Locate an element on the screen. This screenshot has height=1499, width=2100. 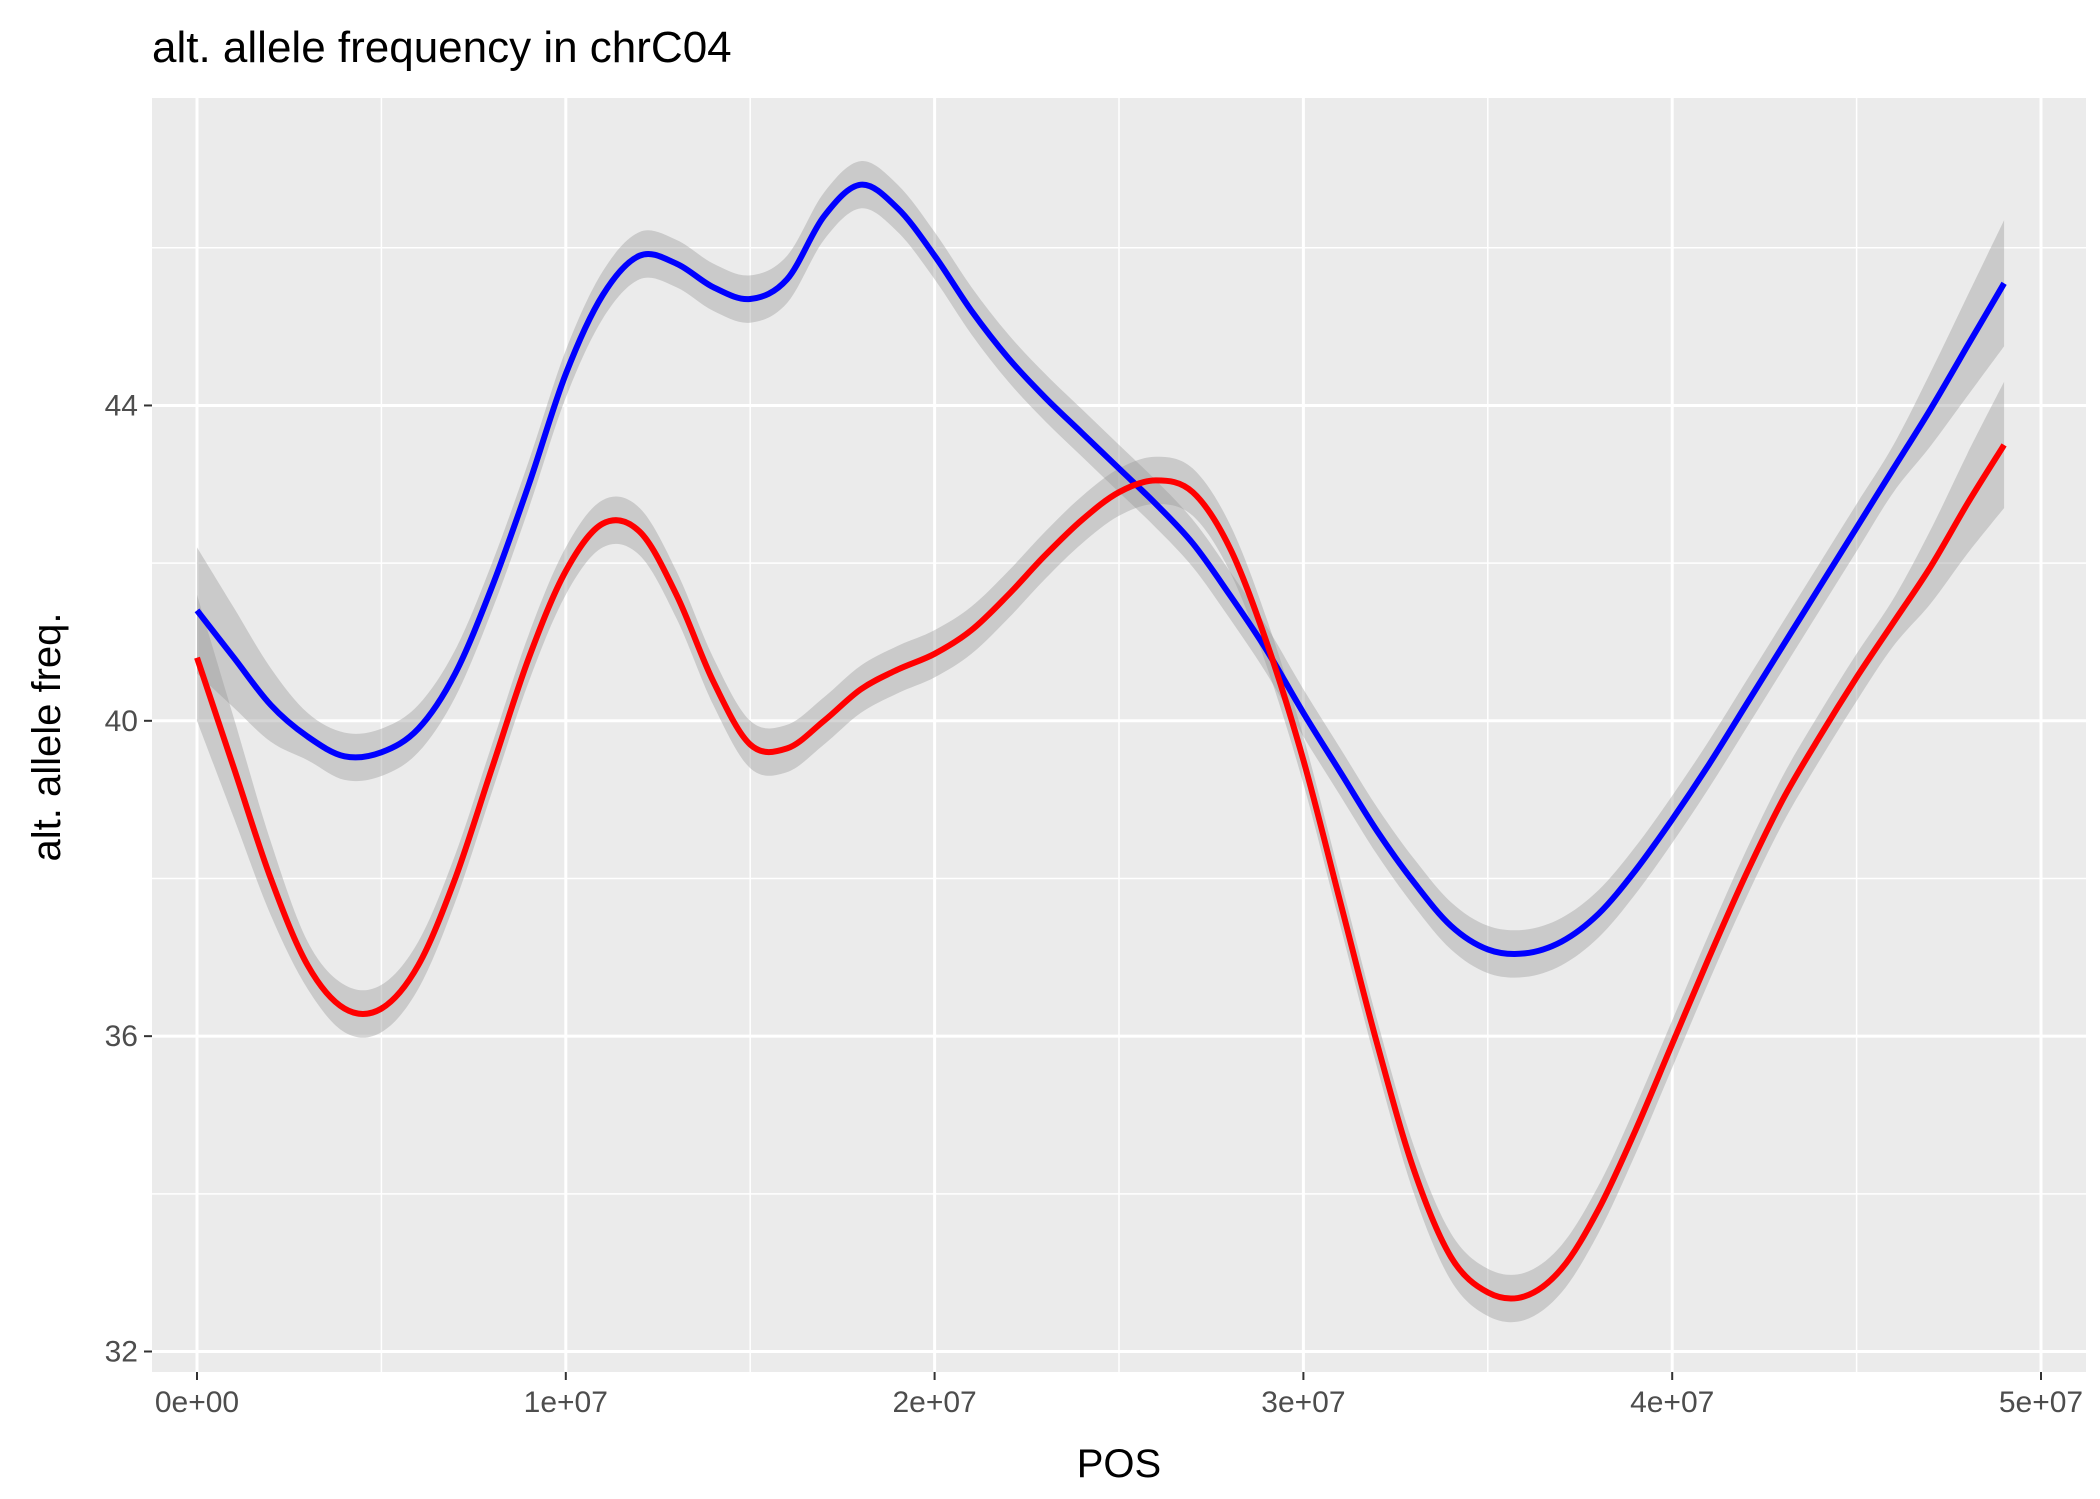
y-tick-label: 32 is located at coordinates (121, 1352).